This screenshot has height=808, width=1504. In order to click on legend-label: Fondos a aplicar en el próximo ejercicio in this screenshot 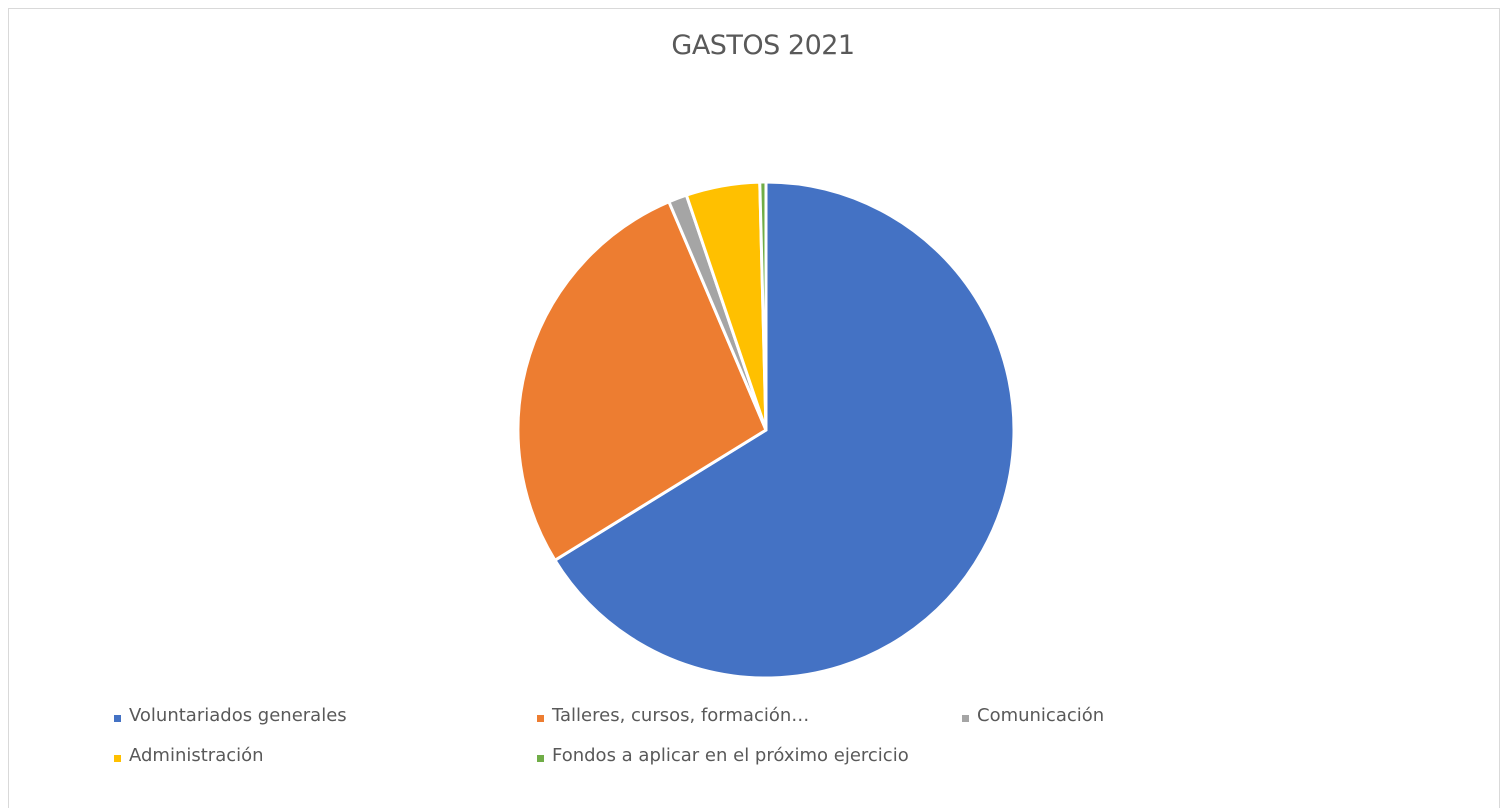, I will do `click(730, 755)`.